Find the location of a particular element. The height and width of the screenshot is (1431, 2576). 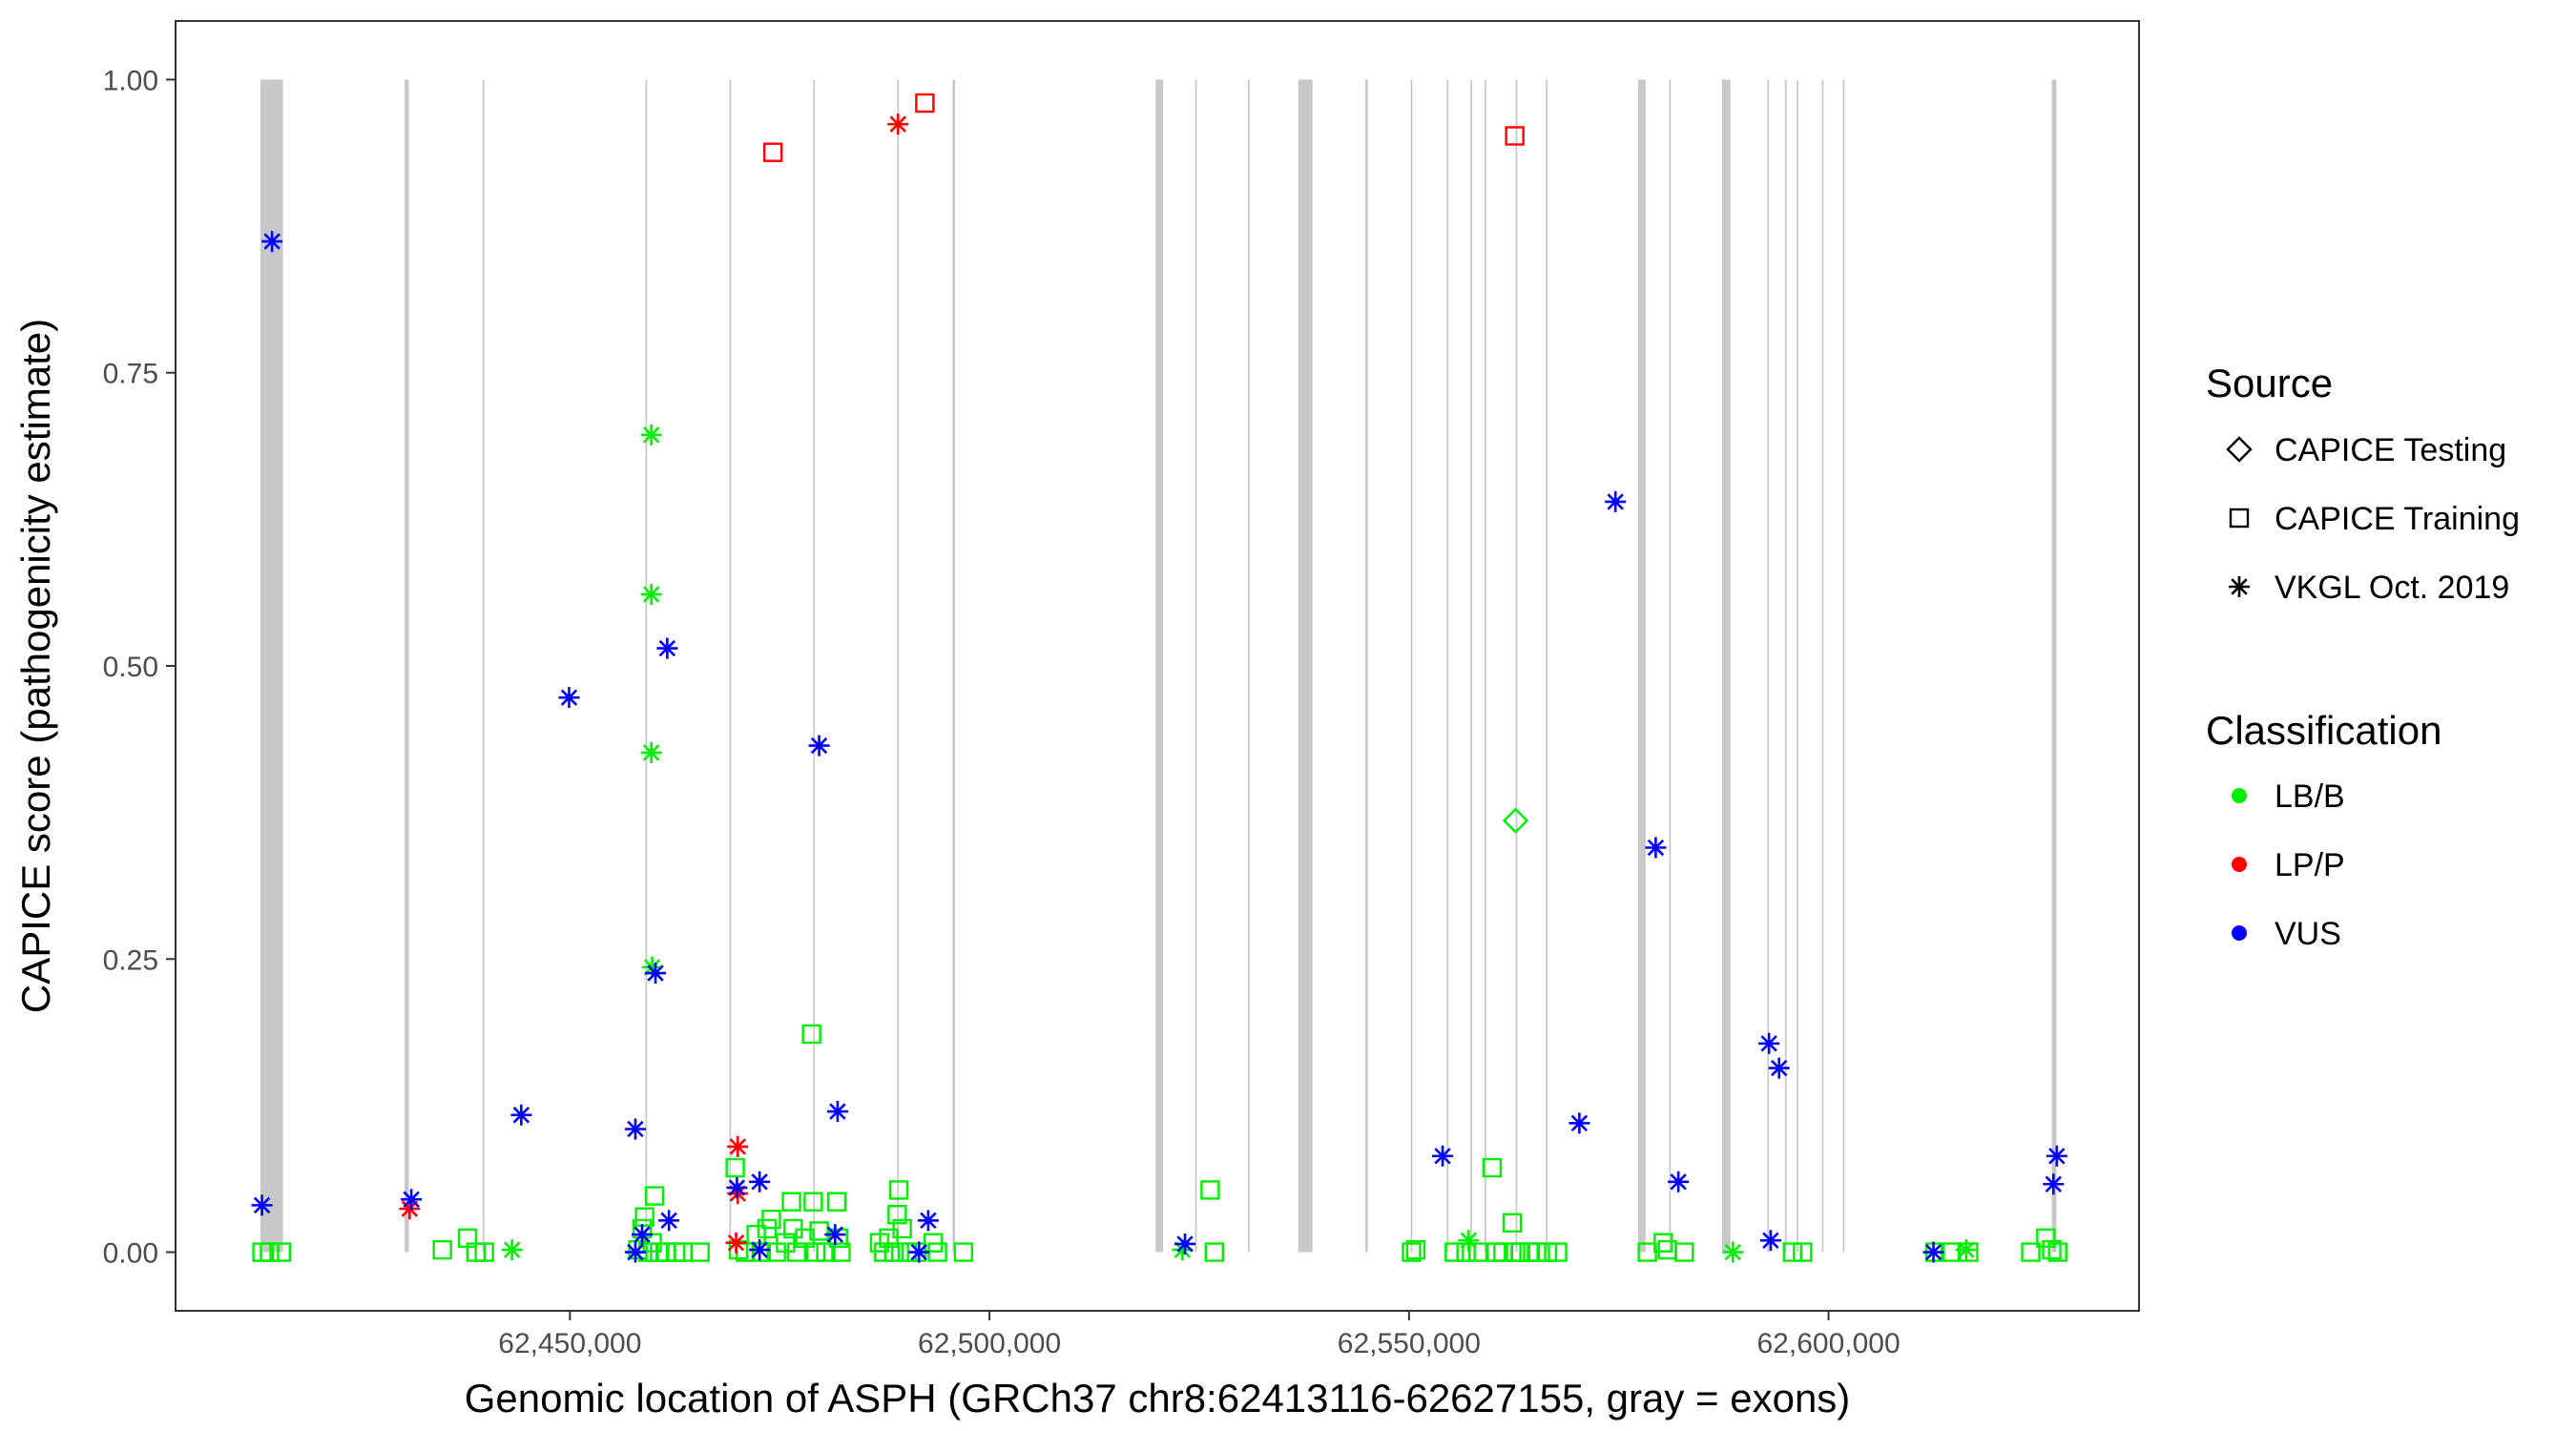

legend-classification-entries: LB/B LP/P VUS is located at coordinates (2288, 865).